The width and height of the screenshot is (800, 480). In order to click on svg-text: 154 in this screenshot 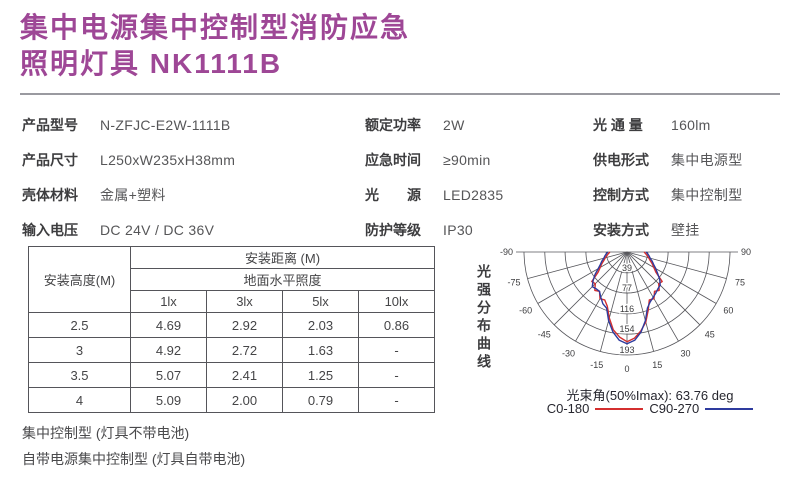, I will do `click(626, 329)`.